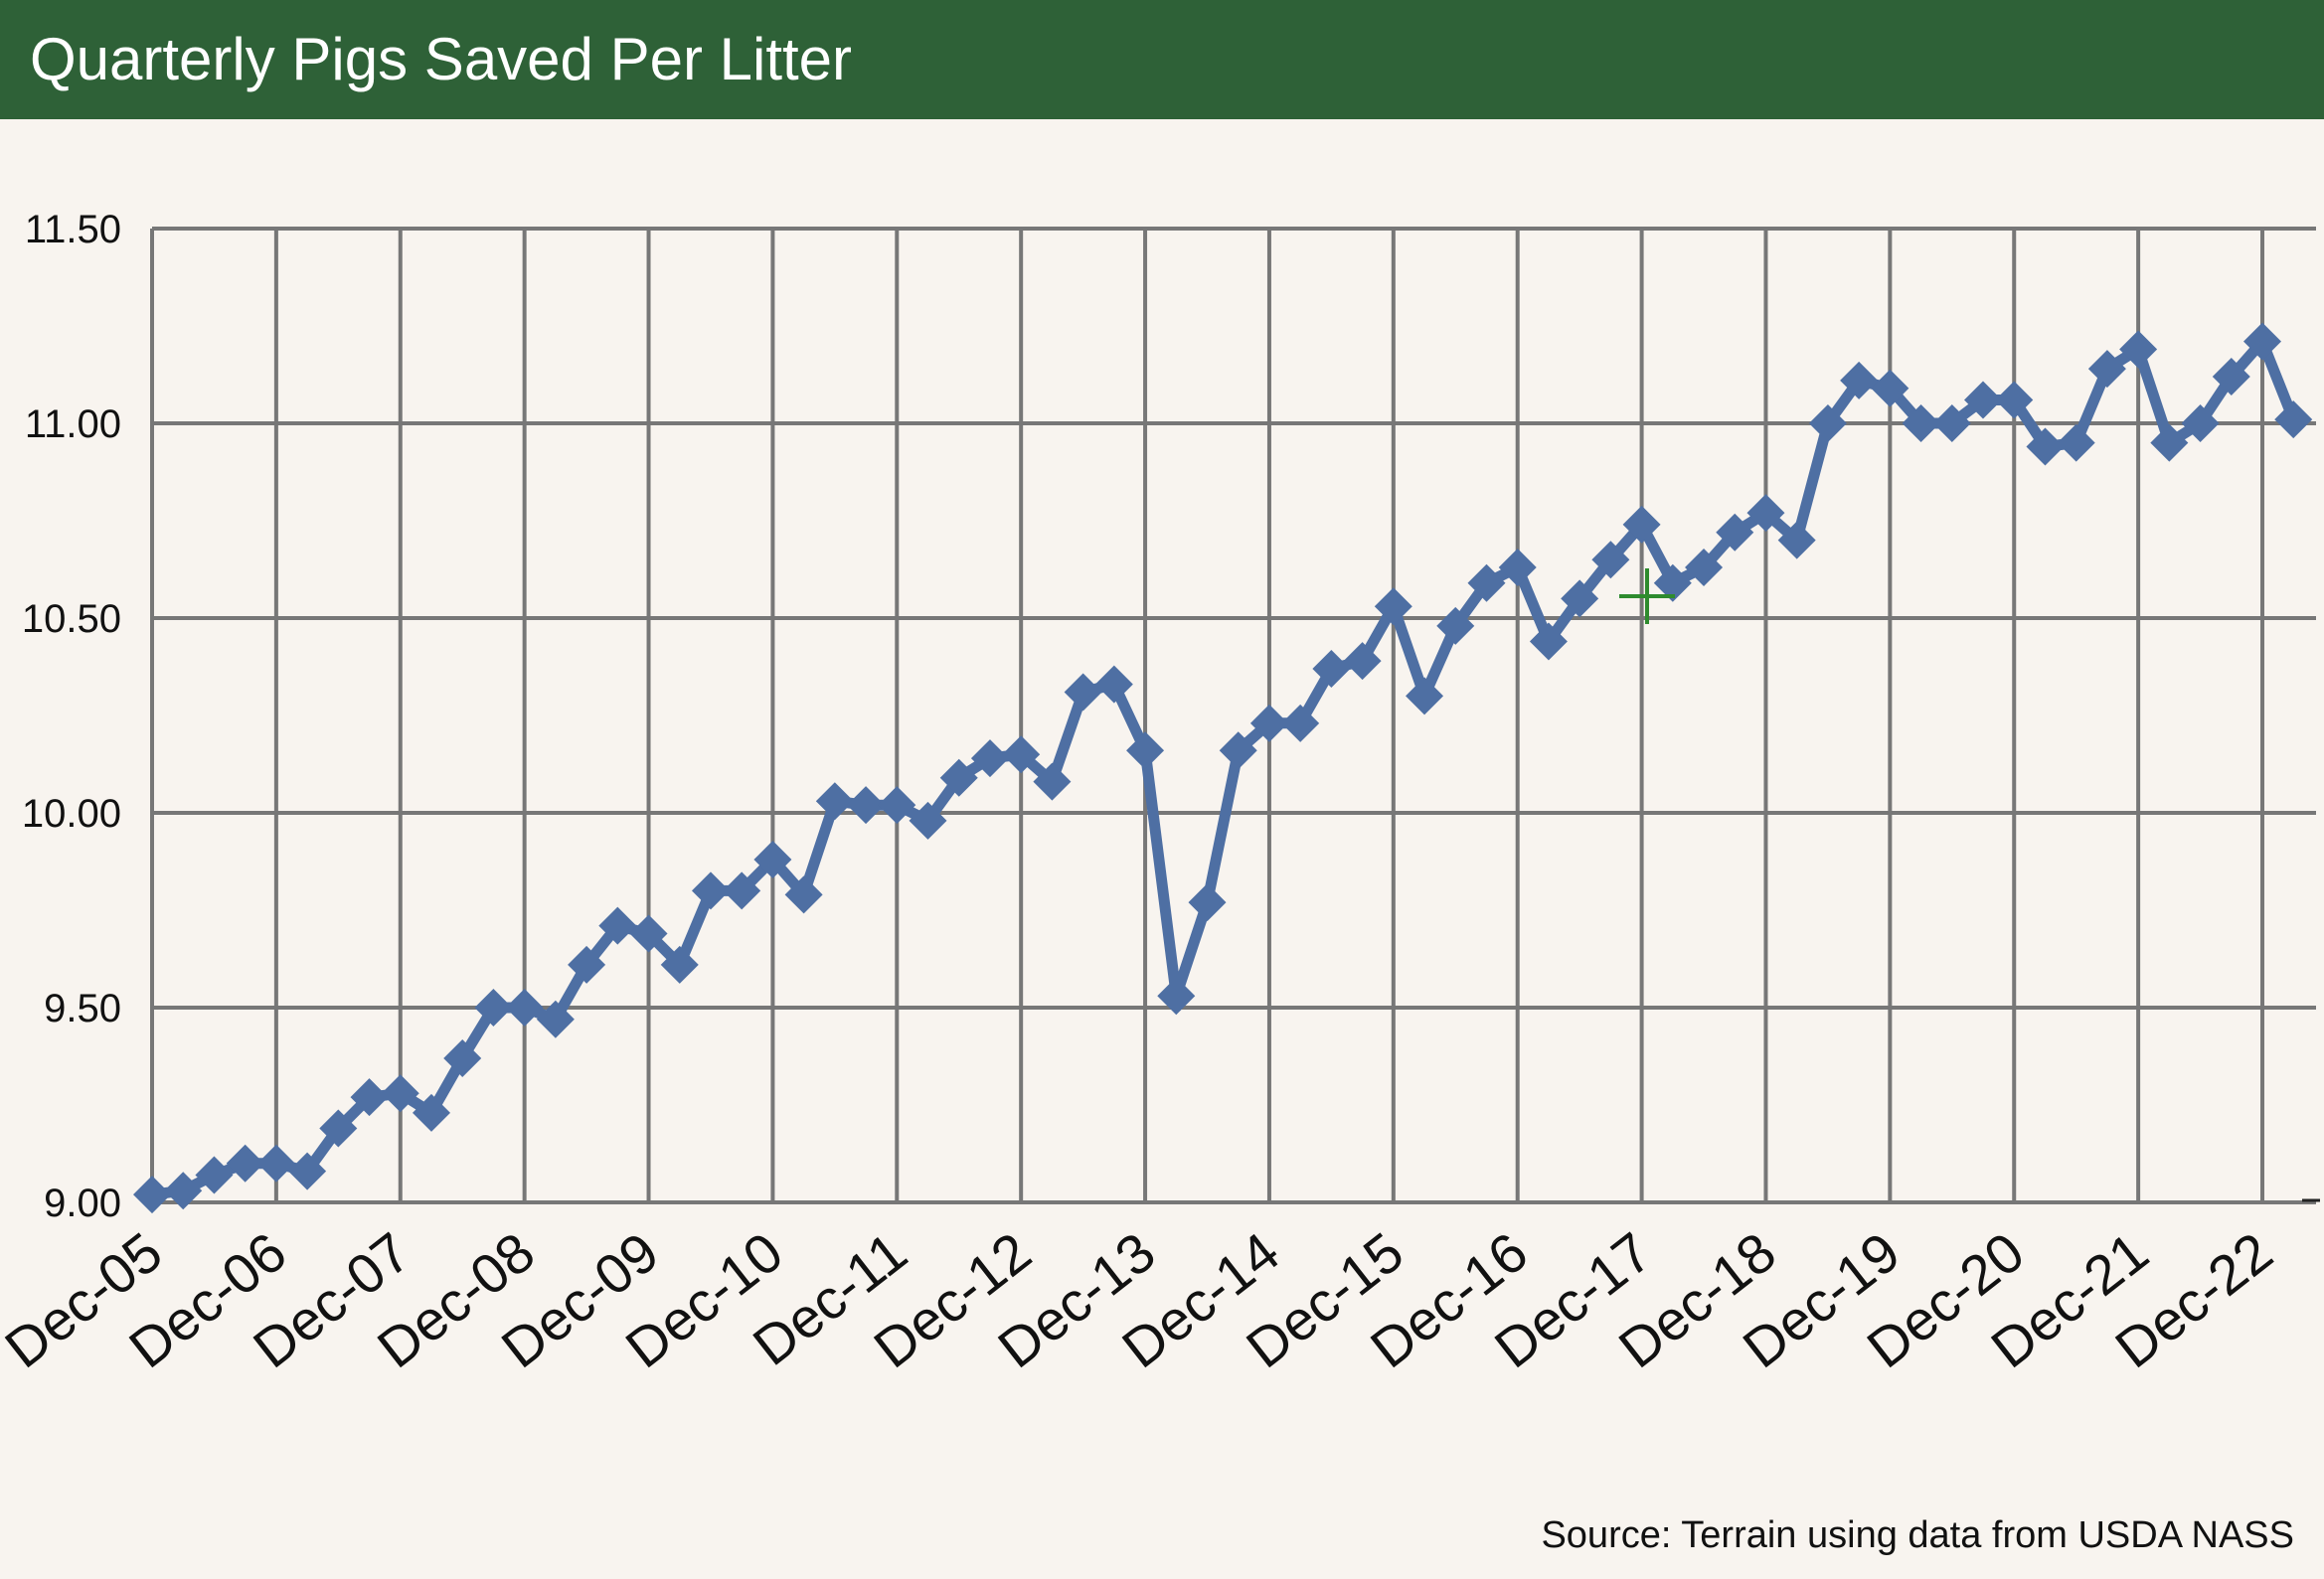 The height and width of the screenshot is (1579, 2324). I want to click on chart-title: Quarterly Pigs Saved Per Litter, so click(441, 59).